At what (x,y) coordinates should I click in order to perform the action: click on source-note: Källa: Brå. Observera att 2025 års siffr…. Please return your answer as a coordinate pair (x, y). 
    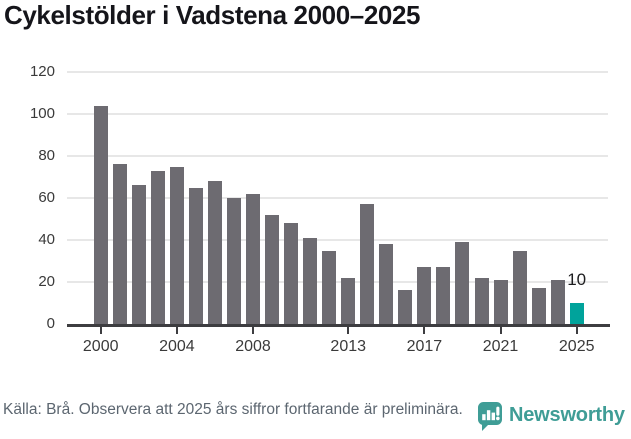
    Looking at the image, I should click on (233, 409).